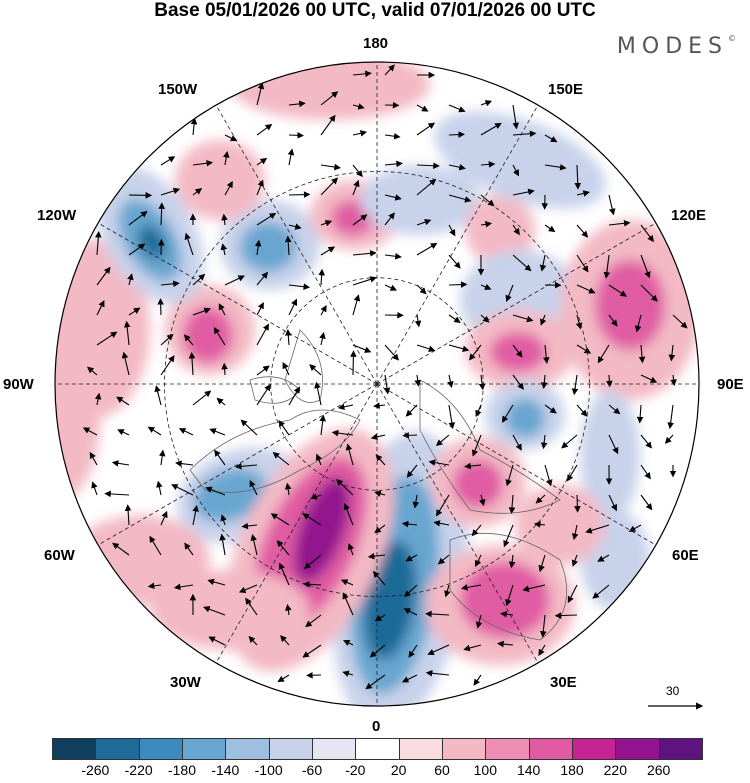 Image resolution: width=750 pixels, height=783 pixels. I want to click on colorbar-tick-label: 220, so click(615, 770).